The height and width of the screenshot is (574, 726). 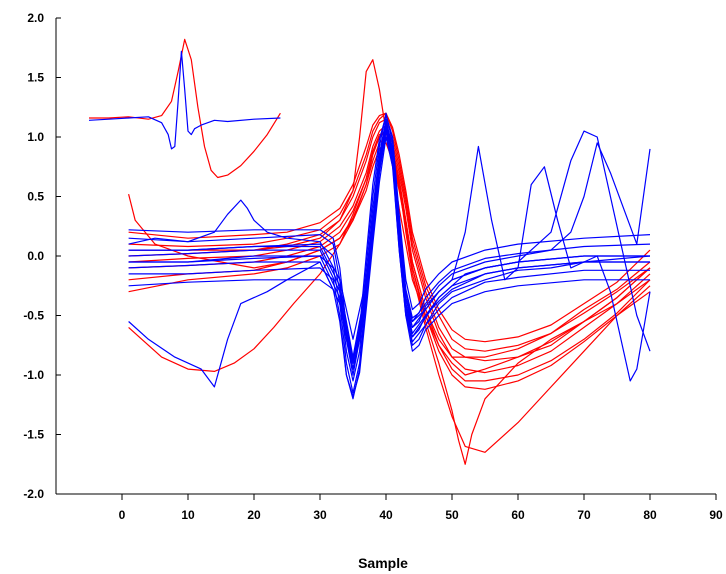 I want to click on x-tick-label: 70, so click(x=584, y=515).